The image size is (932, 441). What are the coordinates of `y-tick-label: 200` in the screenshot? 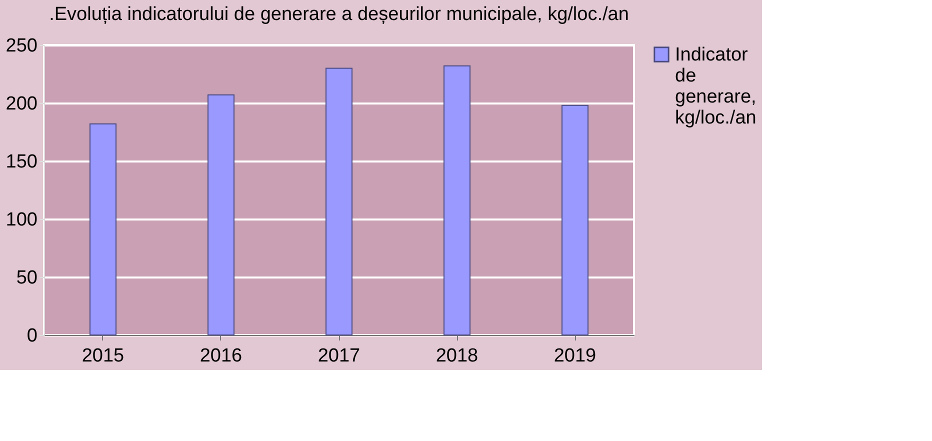 It's located at (22, 104).